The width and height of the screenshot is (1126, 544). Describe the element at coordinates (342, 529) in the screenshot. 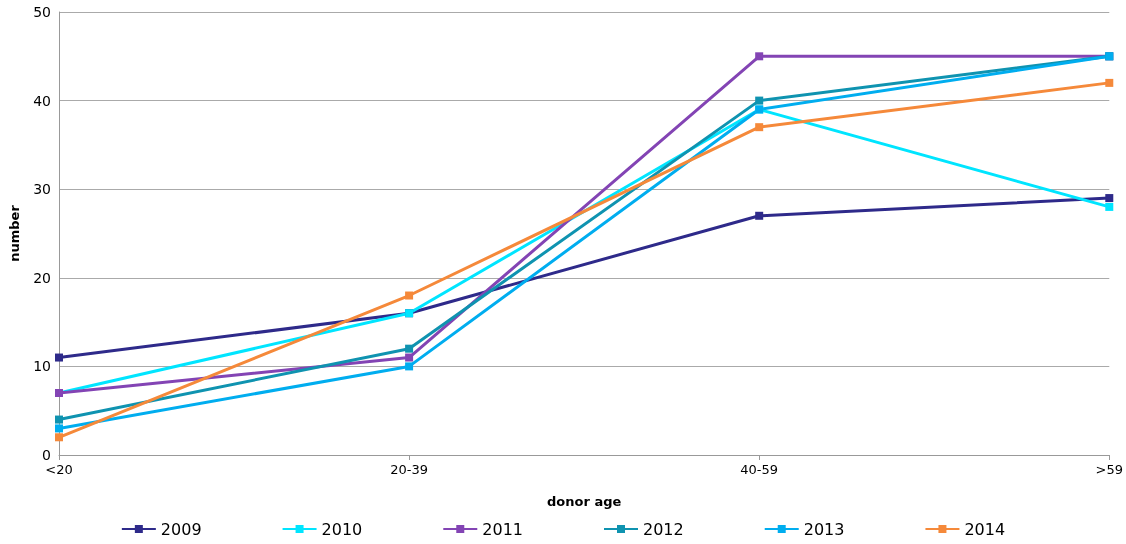

I see `legend-label: 2010` at that location.